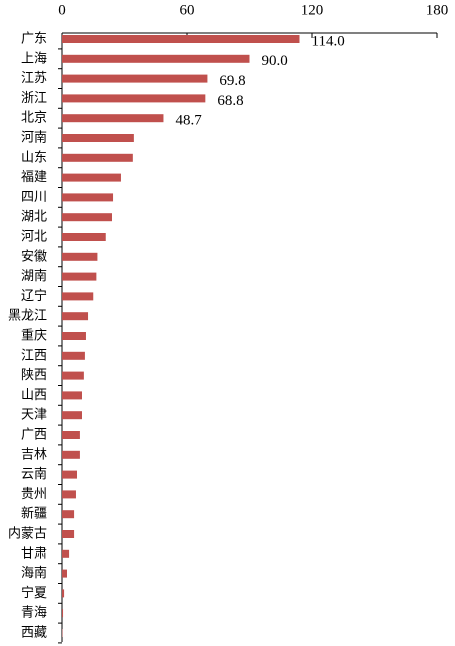  I want to click on x-tick-label: 60, so click(187, 10).